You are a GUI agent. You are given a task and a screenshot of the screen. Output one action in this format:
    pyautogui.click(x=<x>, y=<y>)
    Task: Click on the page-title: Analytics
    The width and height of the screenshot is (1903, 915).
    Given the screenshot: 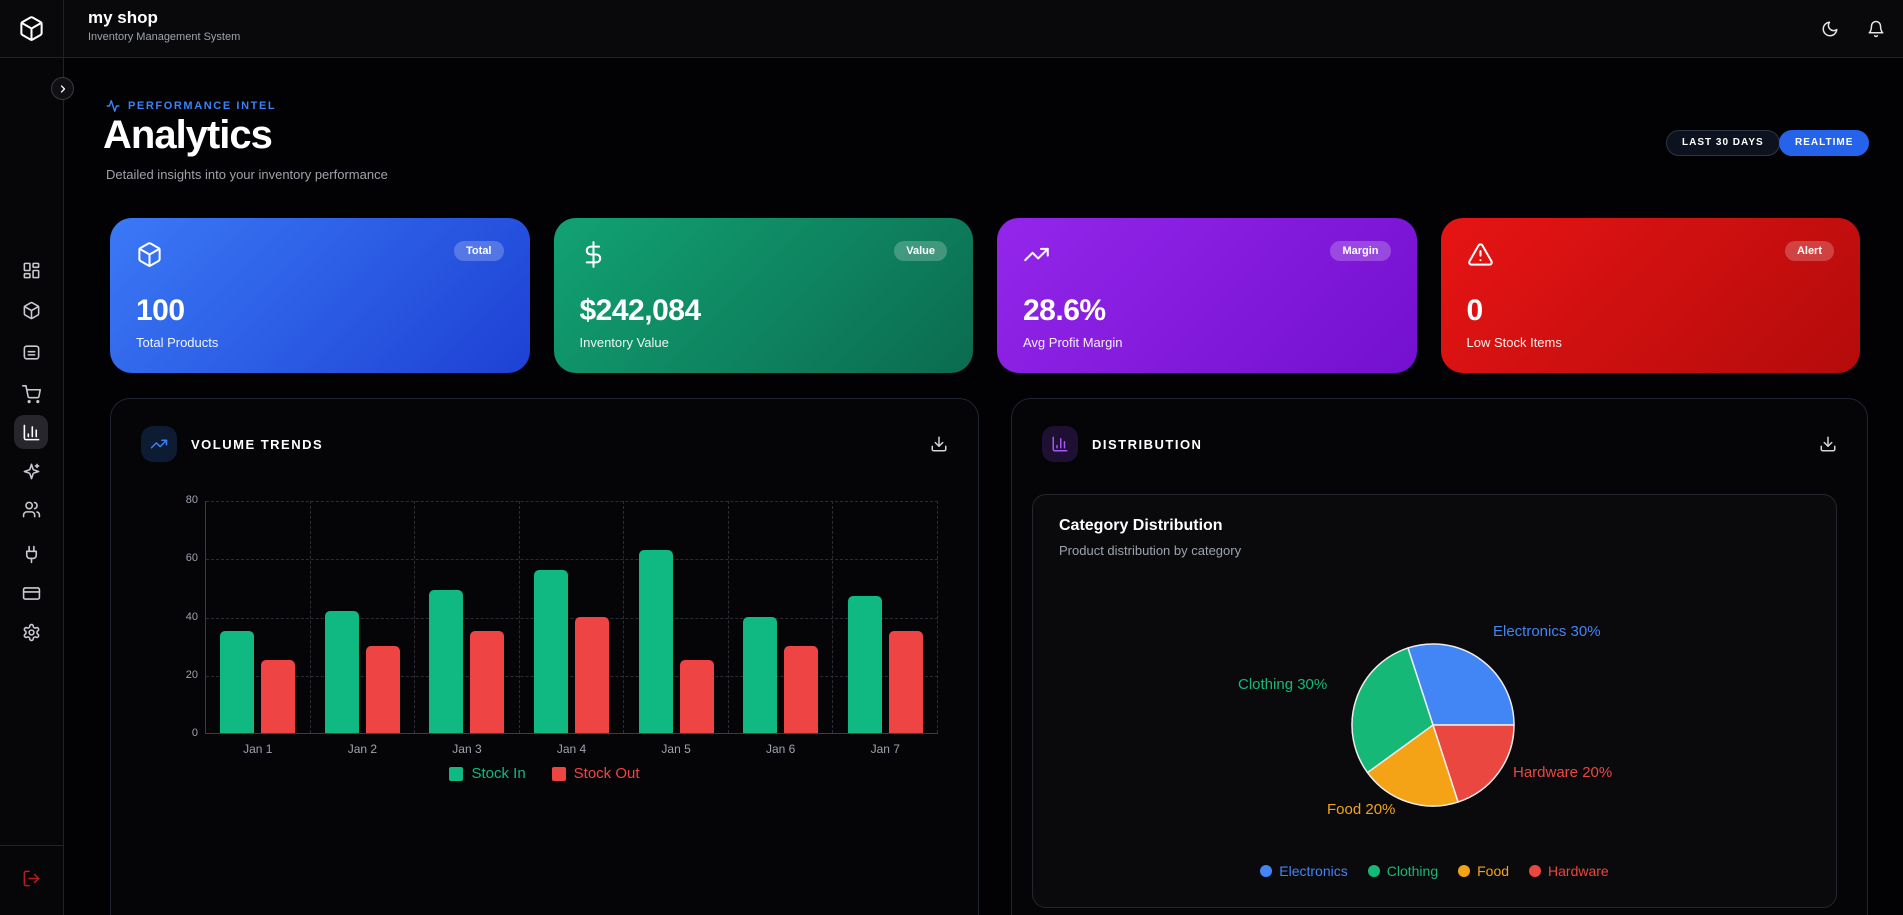 What is the action you would take?
    pyautogui.click(x=188, y=135)
    